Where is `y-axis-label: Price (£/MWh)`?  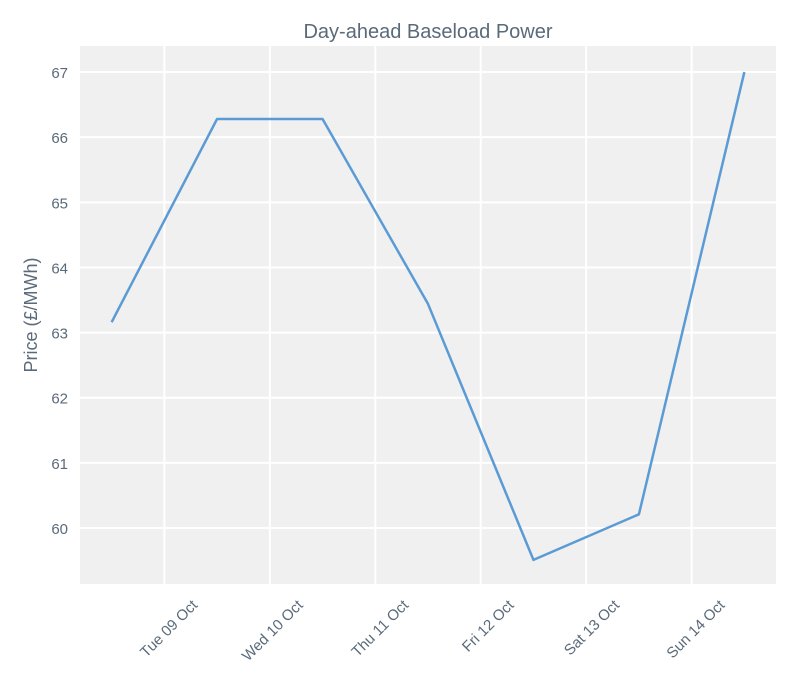
y-axis-label: Price (£/MWh) is located at coordinates (31, 314).